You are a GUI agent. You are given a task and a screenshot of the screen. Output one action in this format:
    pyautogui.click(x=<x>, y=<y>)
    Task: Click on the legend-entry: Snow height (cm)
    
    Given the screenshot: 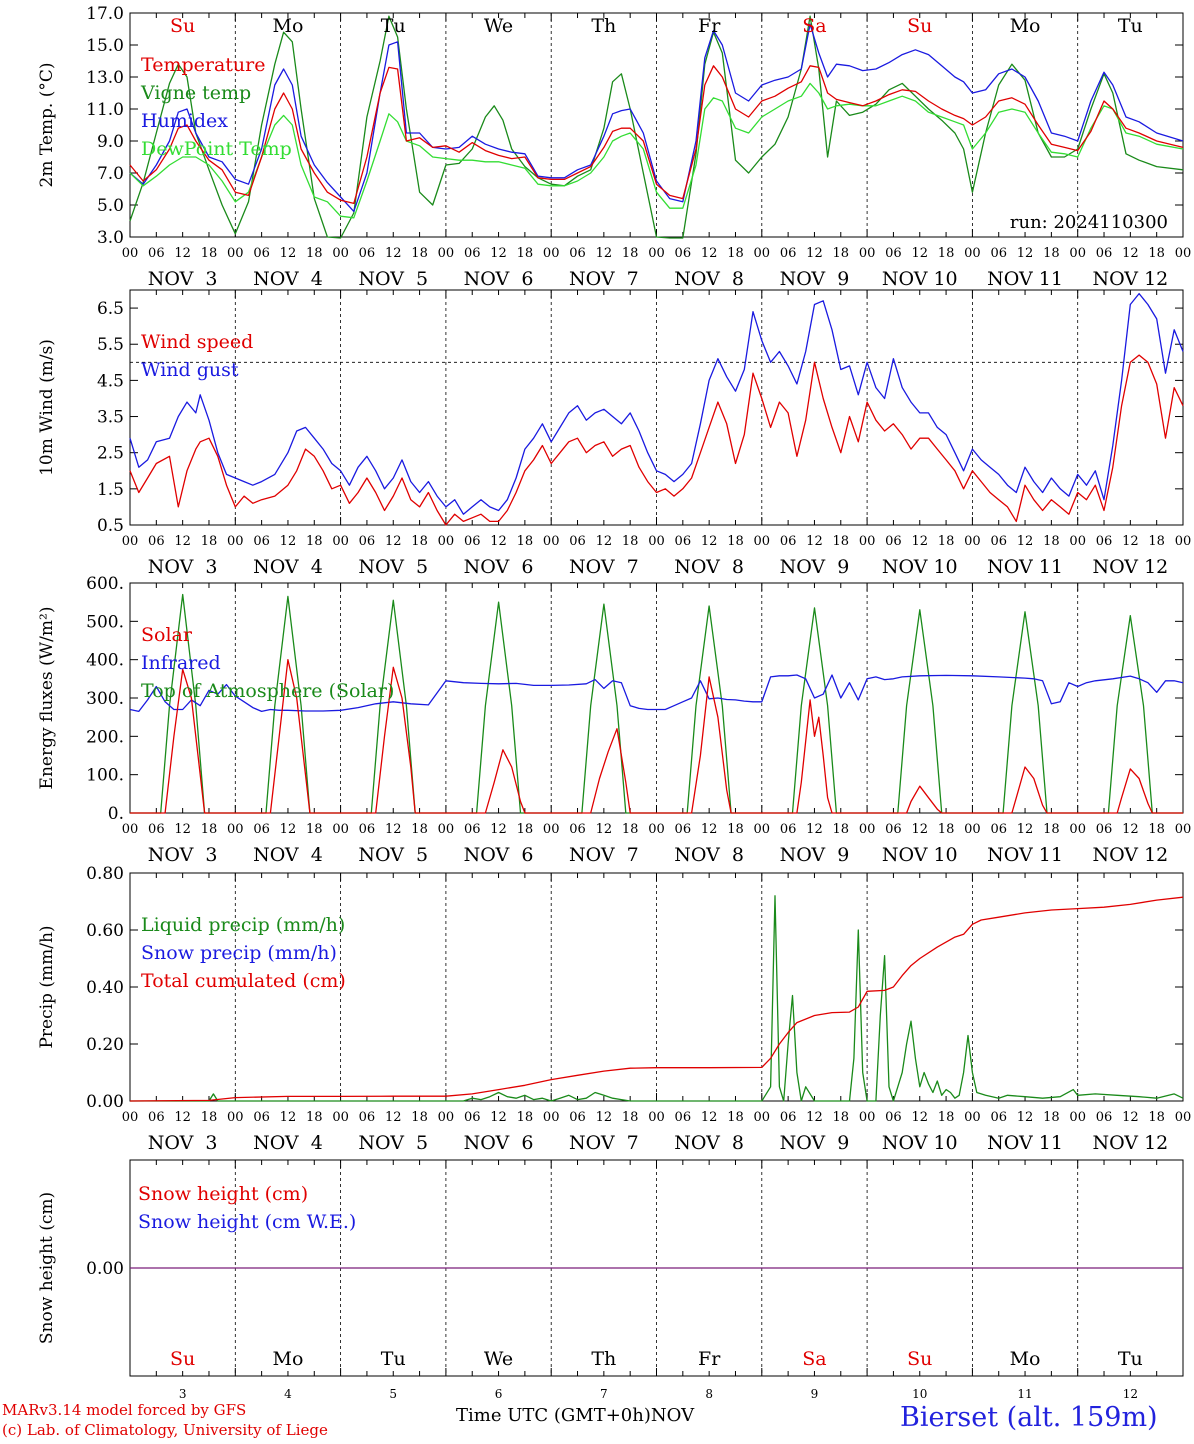 What is the action you would take?
    pyautogui.click(x=223, y=1194)
    